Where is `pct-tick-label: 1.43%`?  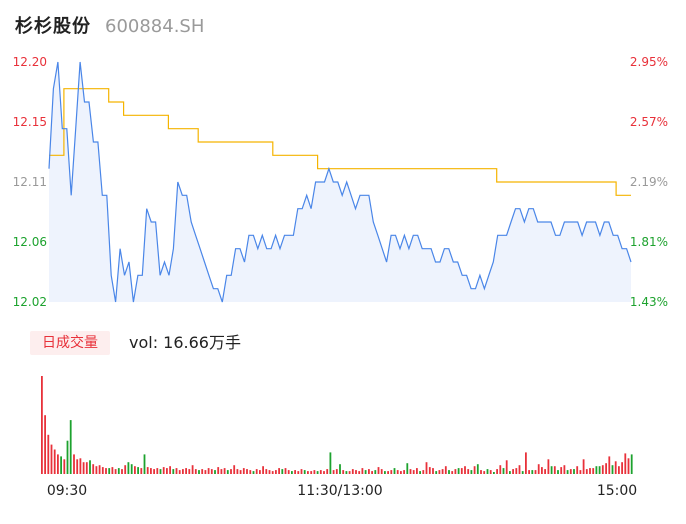
pct-tick-label: 1.43% is located at coordinates (649, 302).